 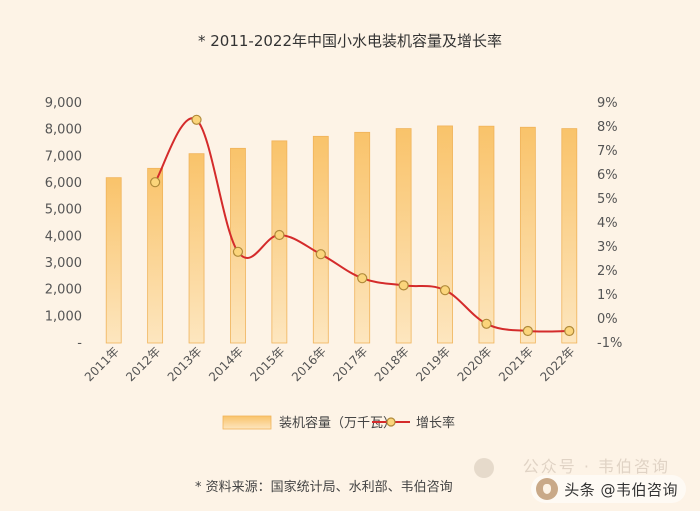 What do you see at coordinates (63, 183) in the screenshot?
I see `left-tick-label: 6,000` at bounding box center [63, 183].